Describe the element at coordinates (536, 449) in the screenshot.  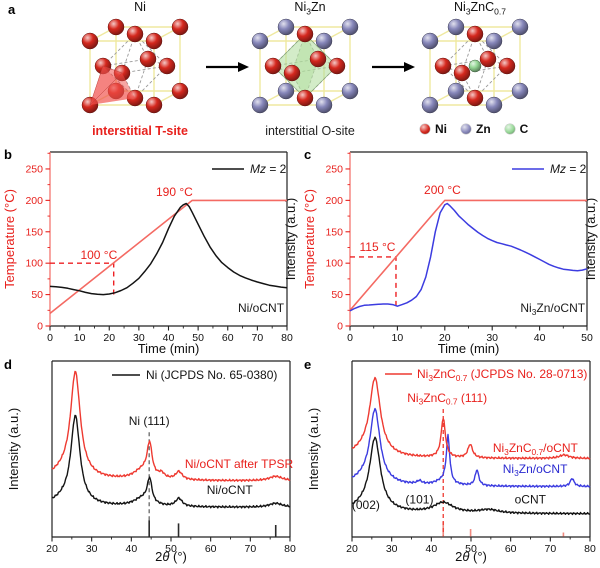
I see `annotation: Ni3ZnC0.7/oCNT` at that location.